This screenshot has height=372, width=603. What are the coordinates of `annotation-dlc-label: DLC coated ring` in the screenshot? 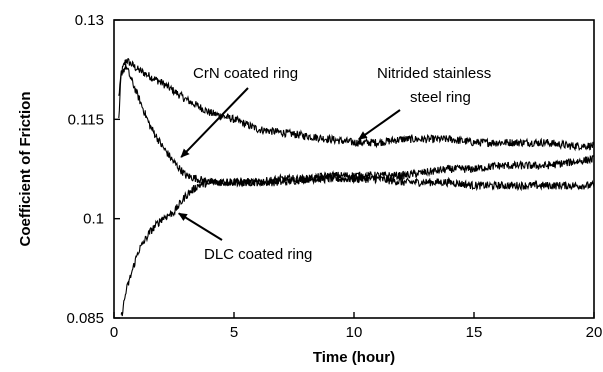 It's located at (258, 254).